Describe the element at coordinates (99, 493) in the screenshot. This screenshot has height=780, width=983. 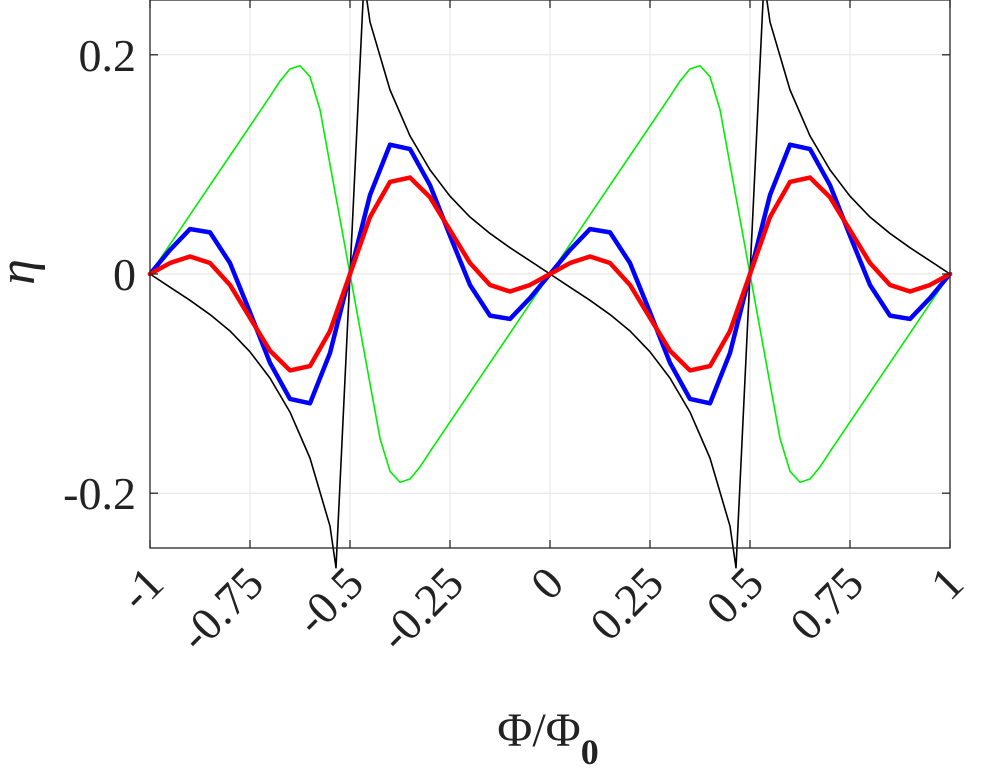
I see `y-tick-label: -0.2` at that location.